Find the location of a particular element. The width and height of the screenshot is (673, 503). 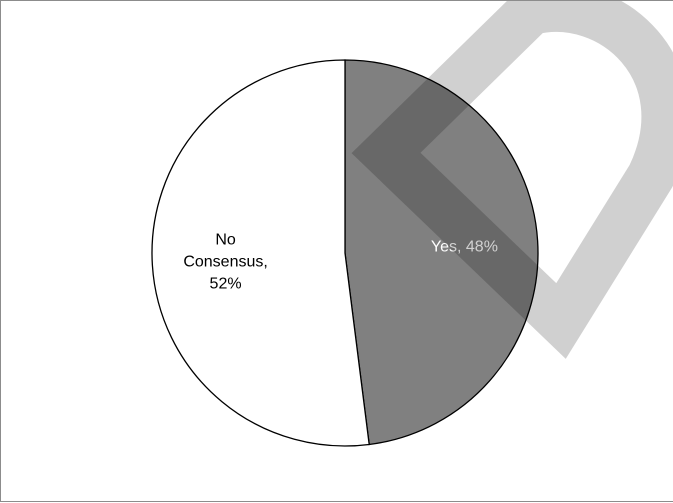

pie-label-no-consensus: No Consensus, 52% is located at coordinates (225, 262).